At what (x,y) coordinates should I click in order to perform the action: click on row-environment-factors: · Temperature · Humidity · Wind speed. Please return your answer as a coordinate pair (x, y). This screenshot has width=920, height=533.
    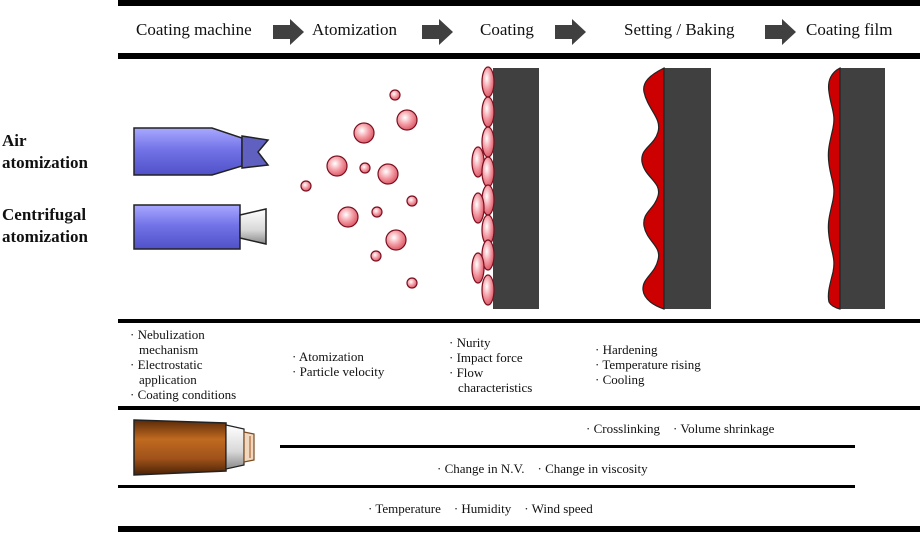
    Looking at the image, I should click on (480, 508).